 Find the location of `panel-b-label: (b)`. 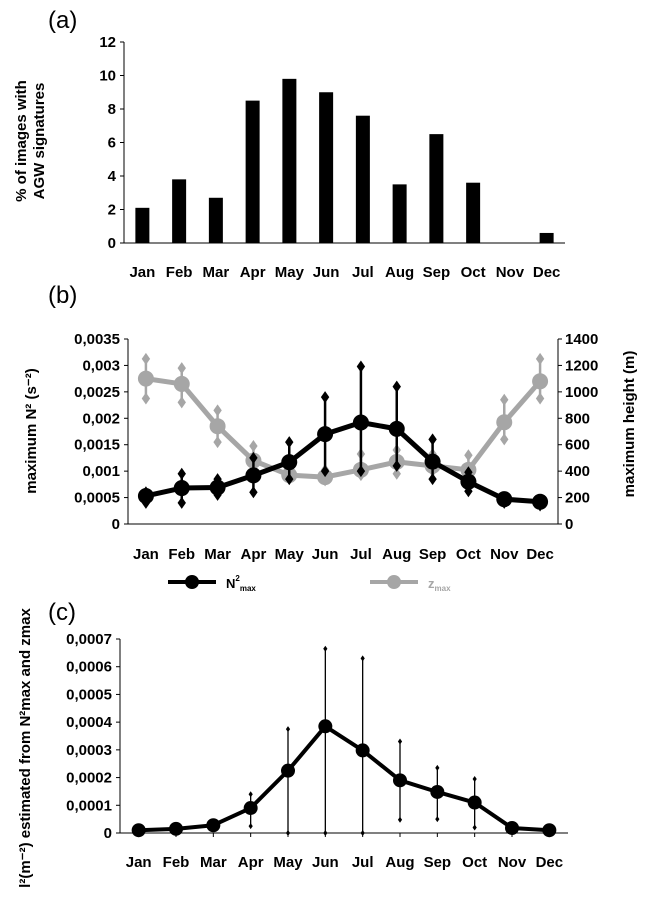

panel-b-label: (b) is located at coordinates (62, 295).